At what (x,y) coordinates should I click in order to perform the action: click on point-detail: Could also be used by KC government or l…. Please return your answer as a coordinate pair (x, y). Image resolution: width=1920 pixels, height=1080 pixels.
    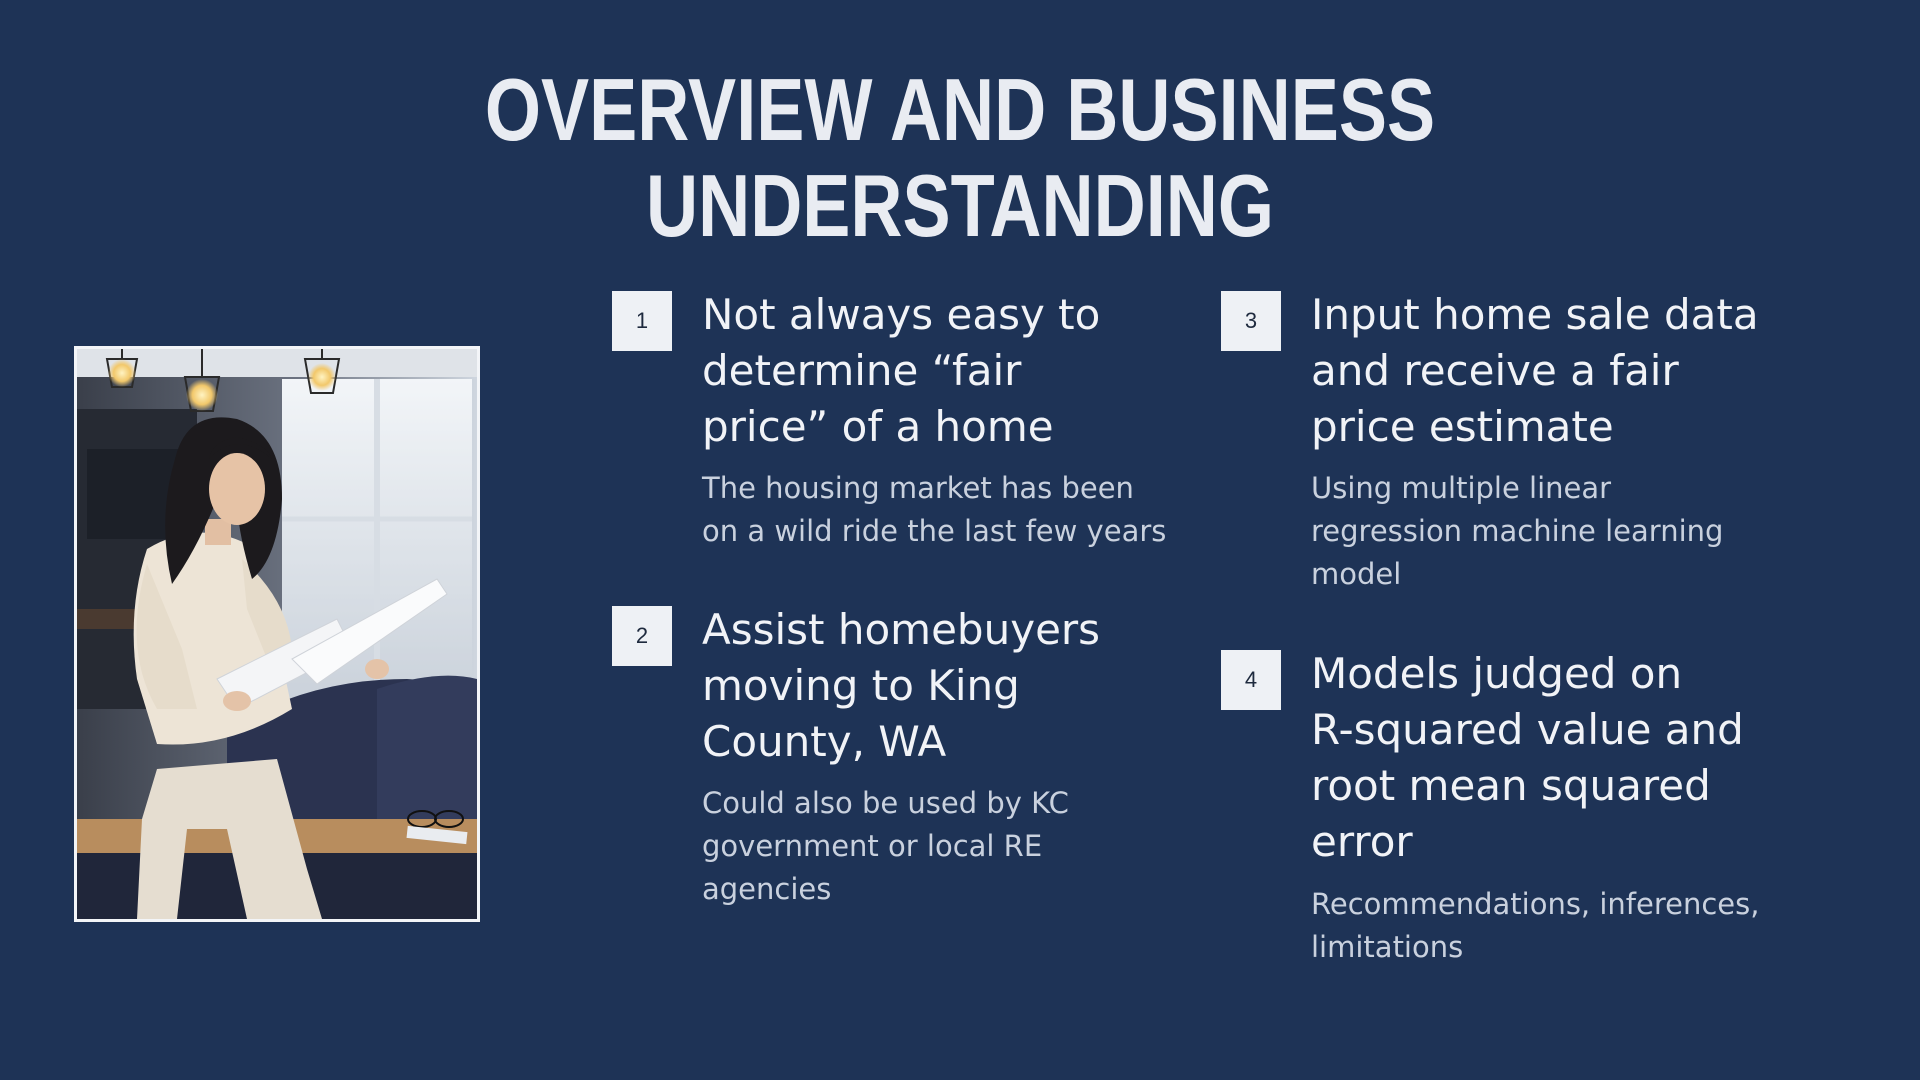
    Looking at the image, I should click on (885, 846).